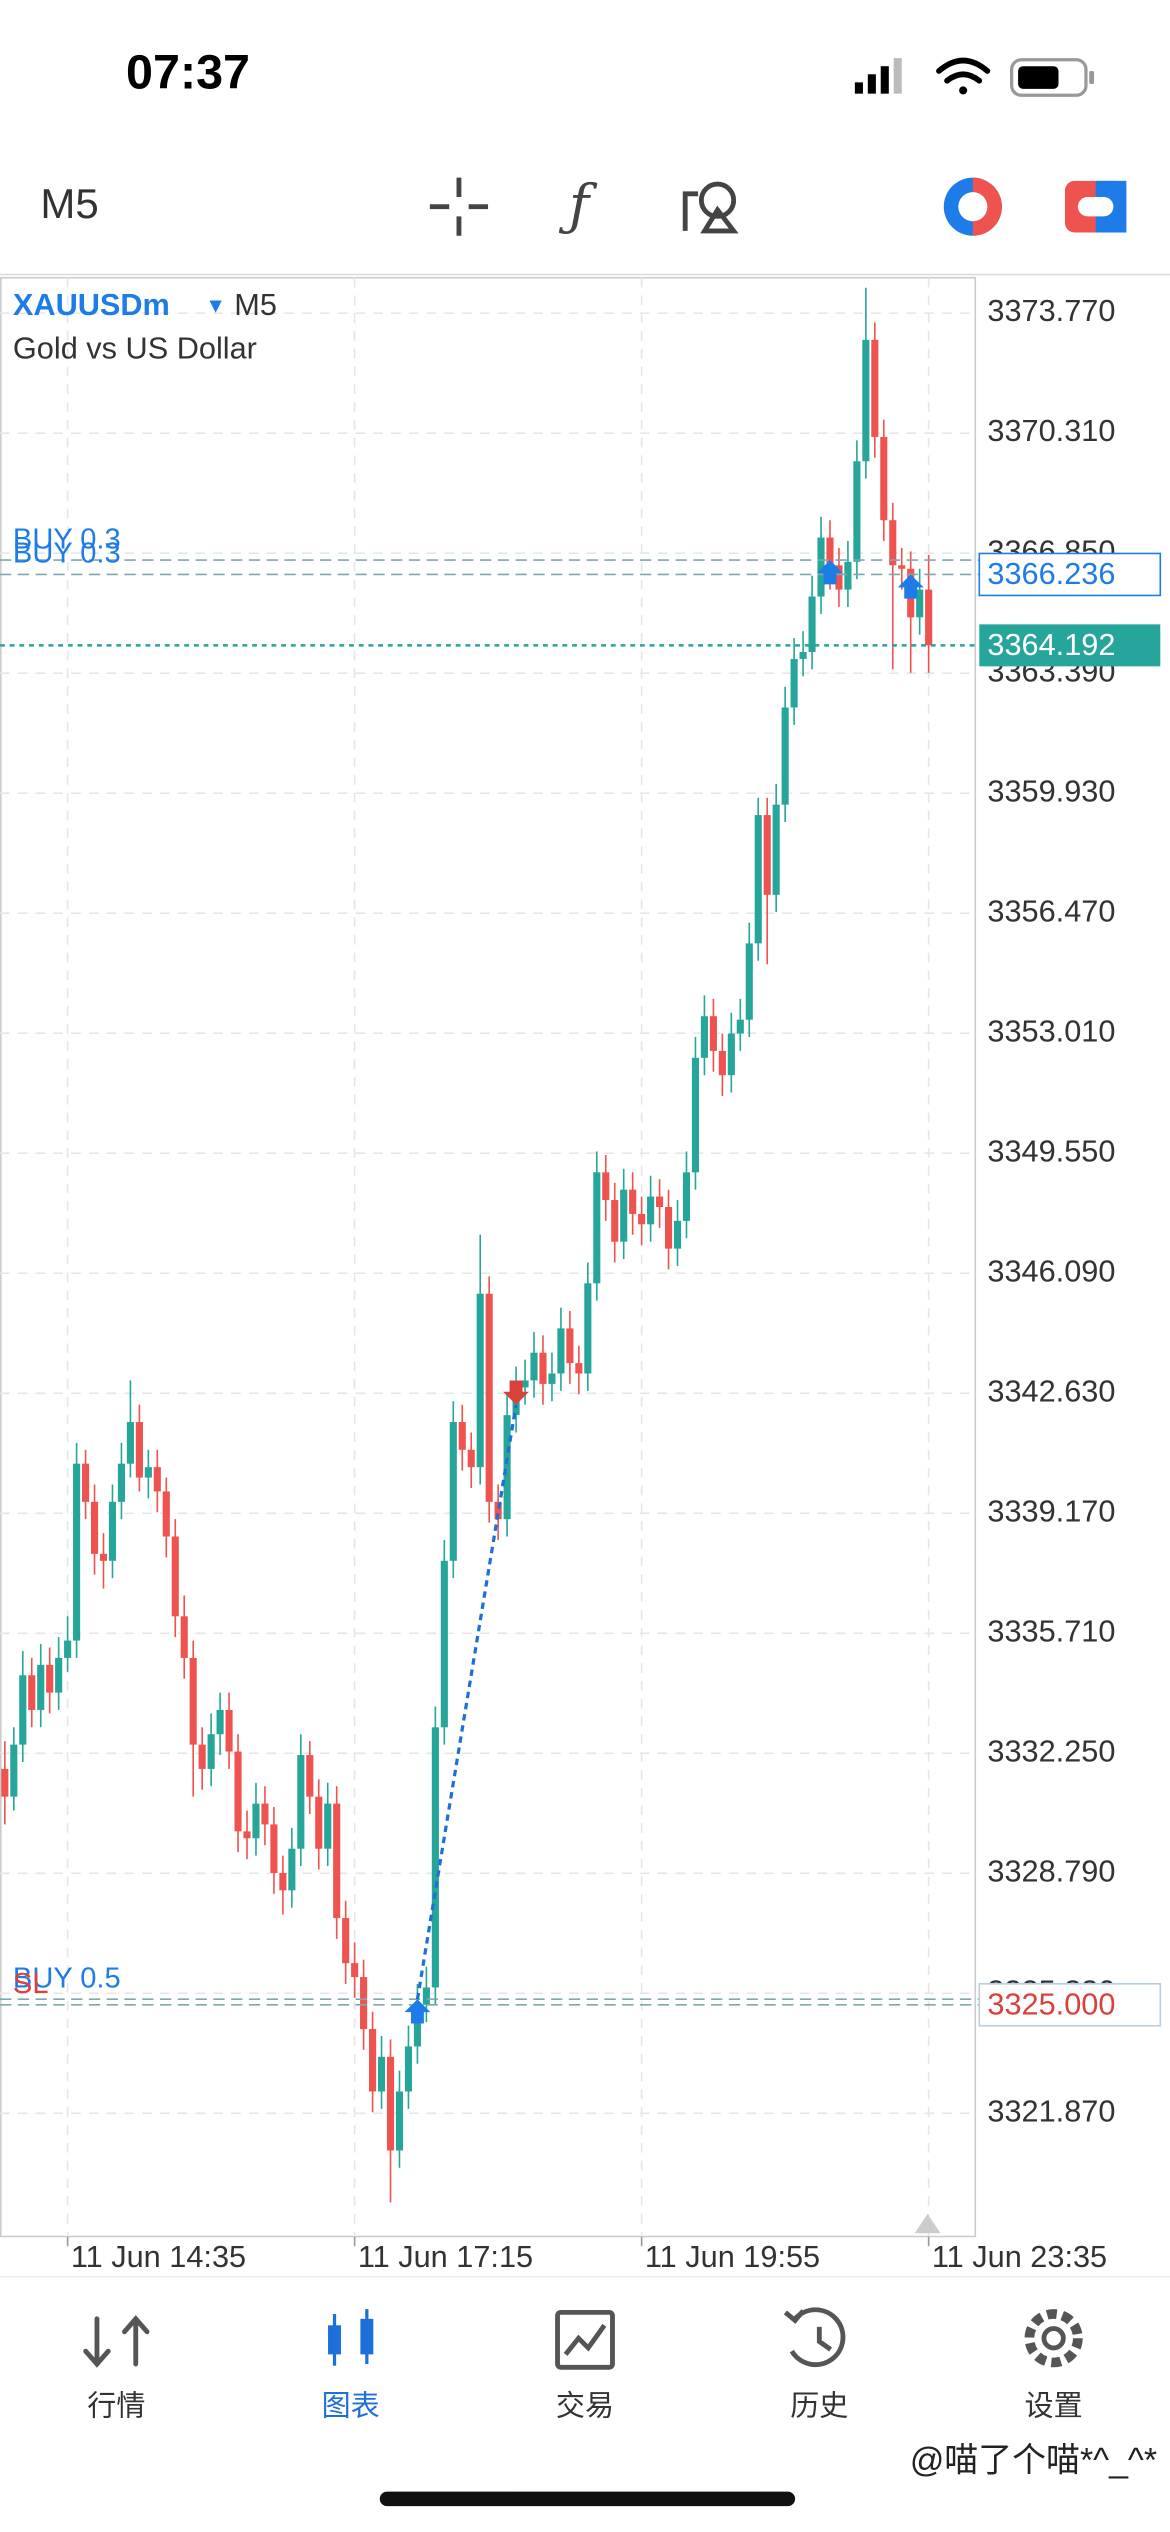  Describe the element at coordinates (732, 2256) in the screenshot. I see `x-tick-label: 11 Jun 19:55` at that location.